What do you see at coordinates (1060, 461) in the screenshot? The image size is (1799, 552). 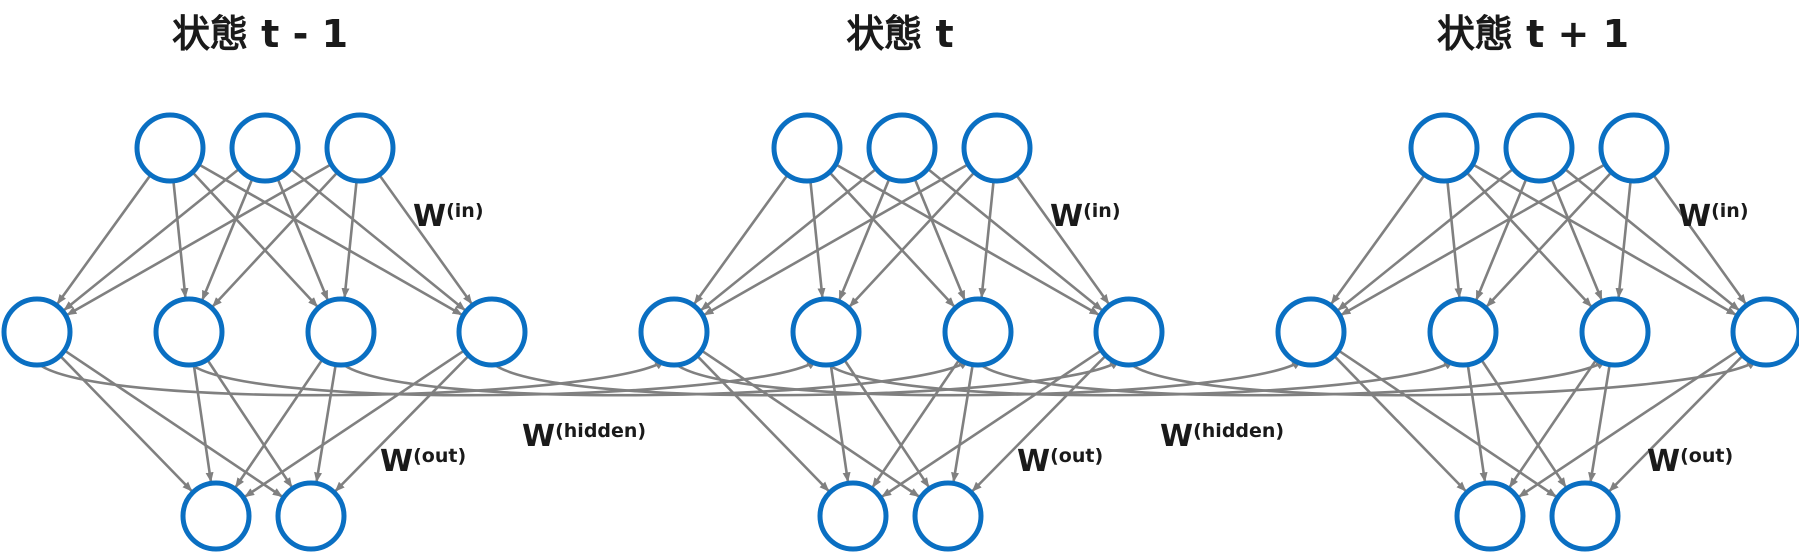 I see `w-out-label-current: W(out)` at bounding box center [1060, 461].